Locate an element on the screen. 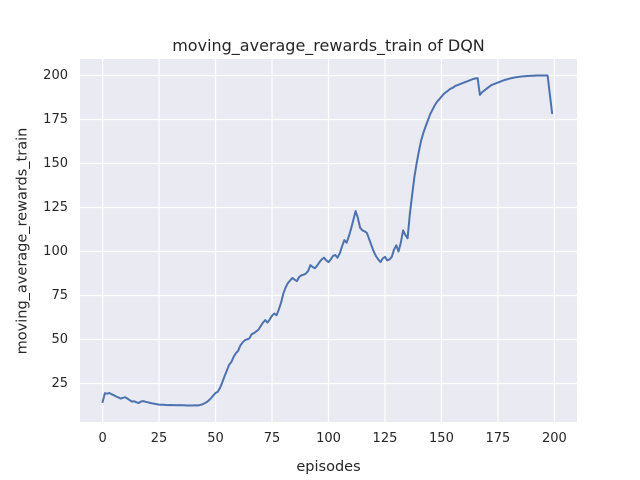 The height and width of the screenshot is (480, 640). y-tick-label: 50 is located at coordinates (59, 339).